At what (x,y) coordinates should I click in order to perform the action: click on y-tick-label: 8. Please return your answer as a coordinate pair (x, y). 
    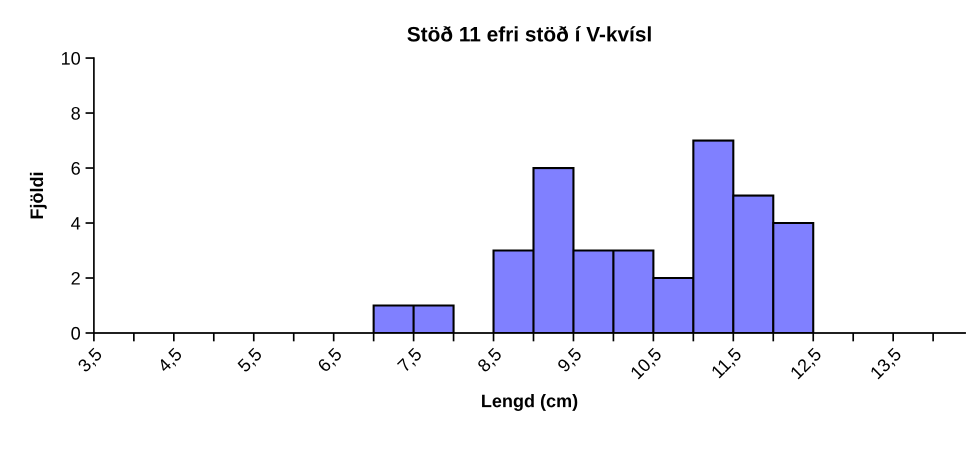
    Looking at the image, I should click on (75, 113).